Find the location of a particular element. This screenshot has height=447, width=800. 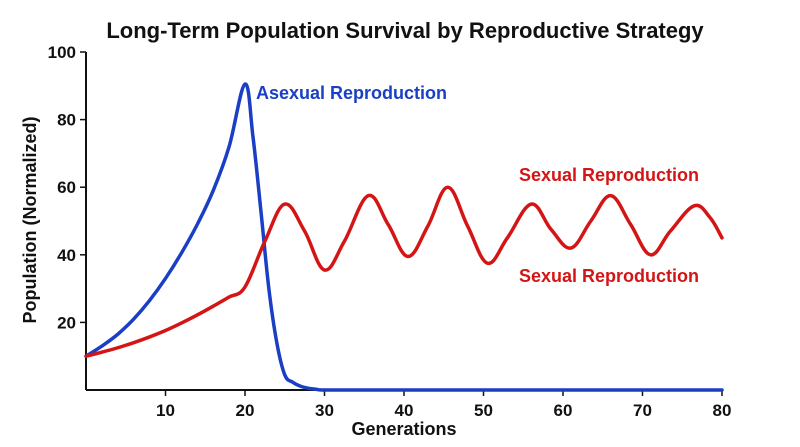

x-tick-label: 10 is located at coordinates (165, 410).